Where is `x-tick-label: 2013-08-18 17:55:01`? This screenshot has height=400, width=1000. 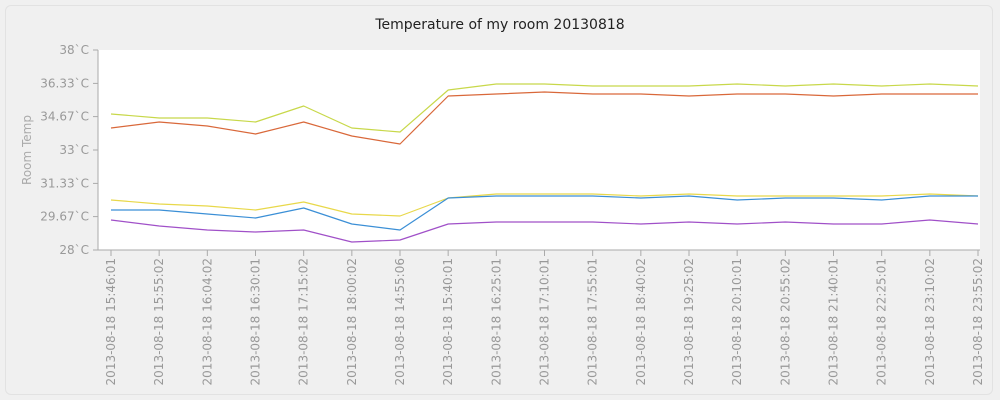
x-tick-label: 2013-08-18 17:55:01 is located at coordinates (593, 321).